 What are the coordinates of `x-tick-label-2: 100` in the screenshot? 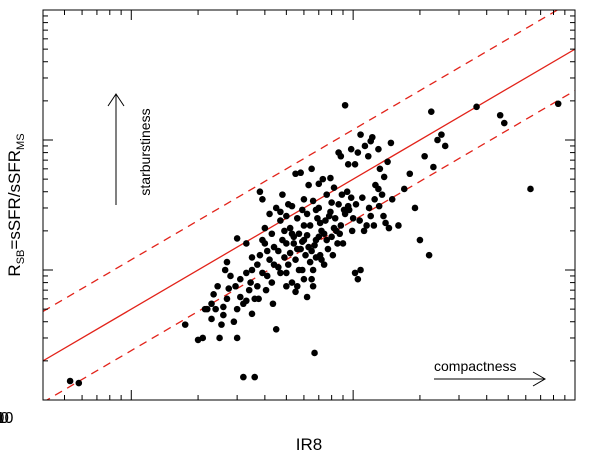 It's located at (6, 418).